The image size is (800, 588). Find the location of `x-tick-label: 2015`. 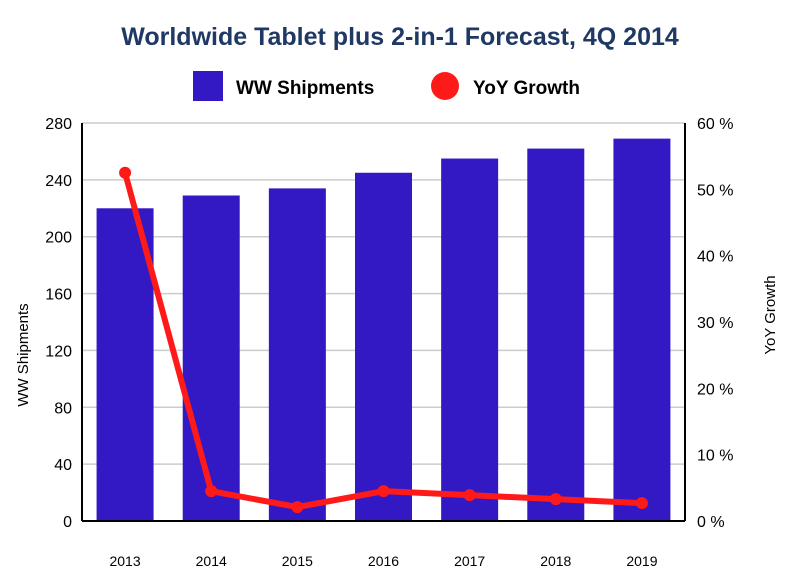

x-tick-label: 2015 is located at coordinates (297, 561).